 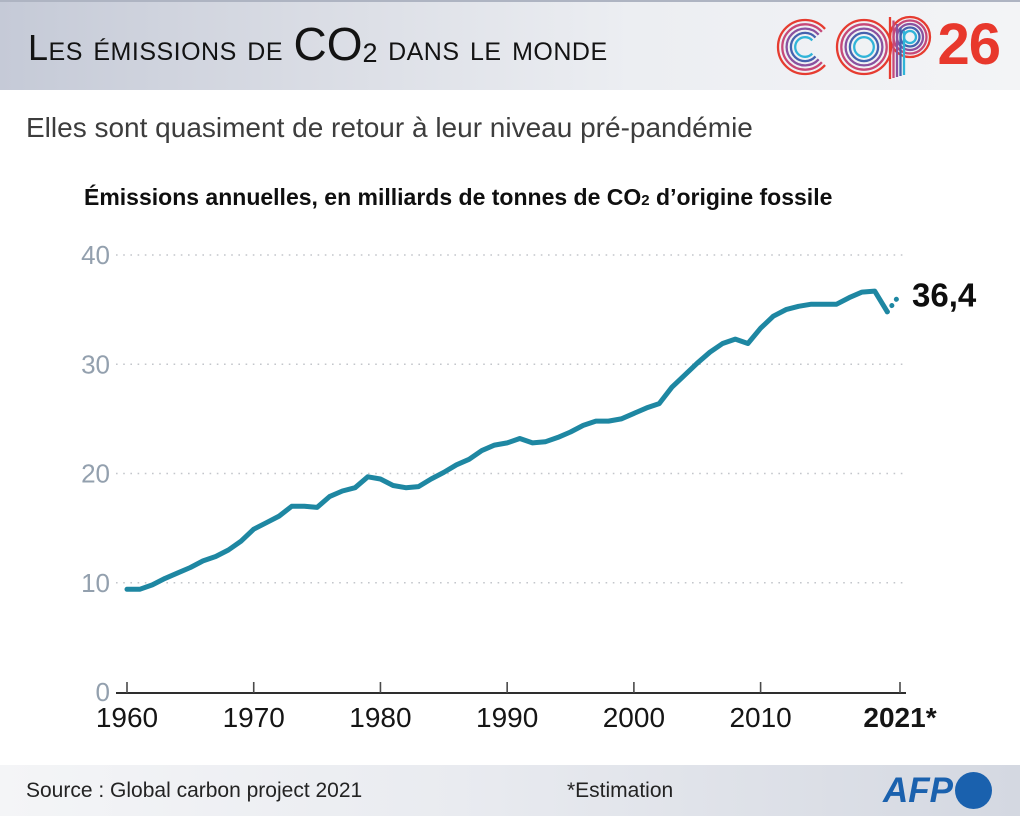 What do you see at coordinates (127, 717) in the screenshot?
I see `x-tick-label-1960: 1960` at bounding box center [127, 717].